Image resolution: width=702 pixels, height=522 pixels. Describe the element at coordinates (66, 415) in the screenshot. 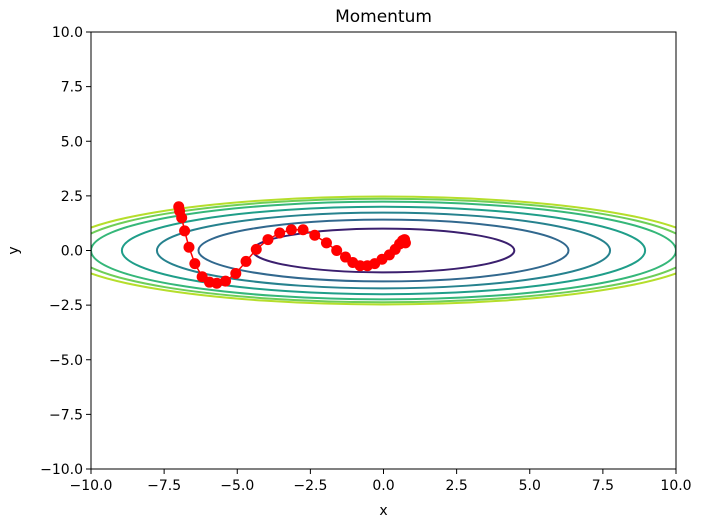

I see `y-tick-label: −7.5` at that location.